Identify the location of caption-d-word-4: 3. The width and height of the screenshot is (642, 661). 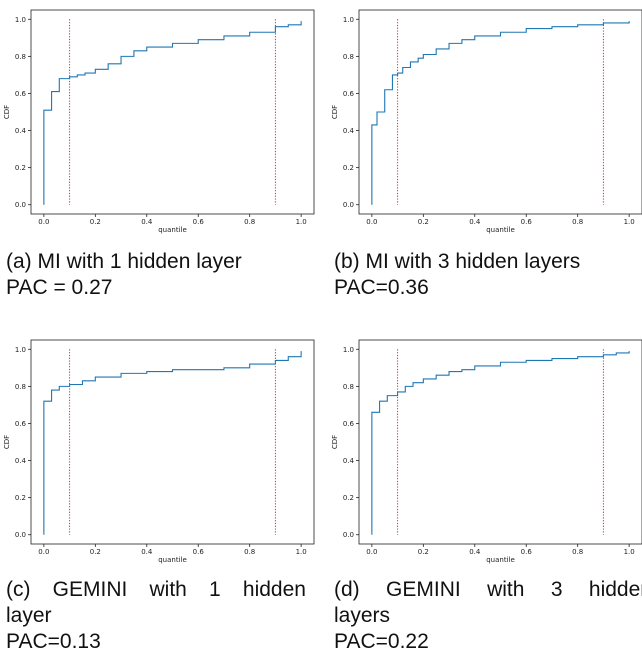
(556, 589).